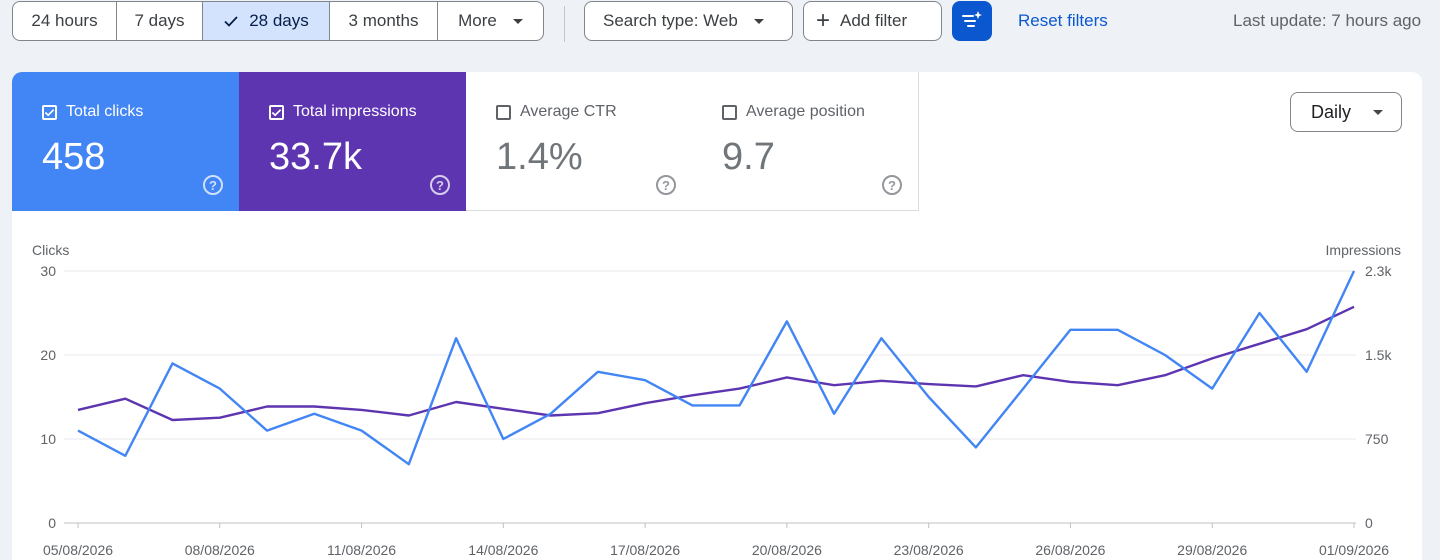 The width and height of the screenshot is (1440, 560). I want to click on metric-label: Total impressions, so click(355, 111).